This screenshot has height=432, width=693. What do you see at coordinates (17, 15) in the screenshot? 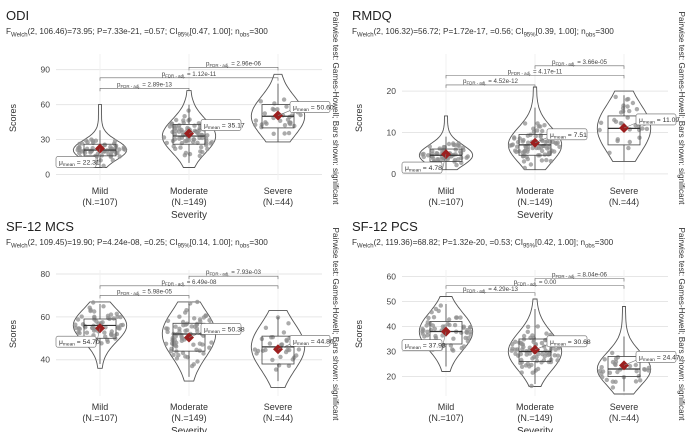
I see `chart-title: ODI` at bounding box center [17, 15].